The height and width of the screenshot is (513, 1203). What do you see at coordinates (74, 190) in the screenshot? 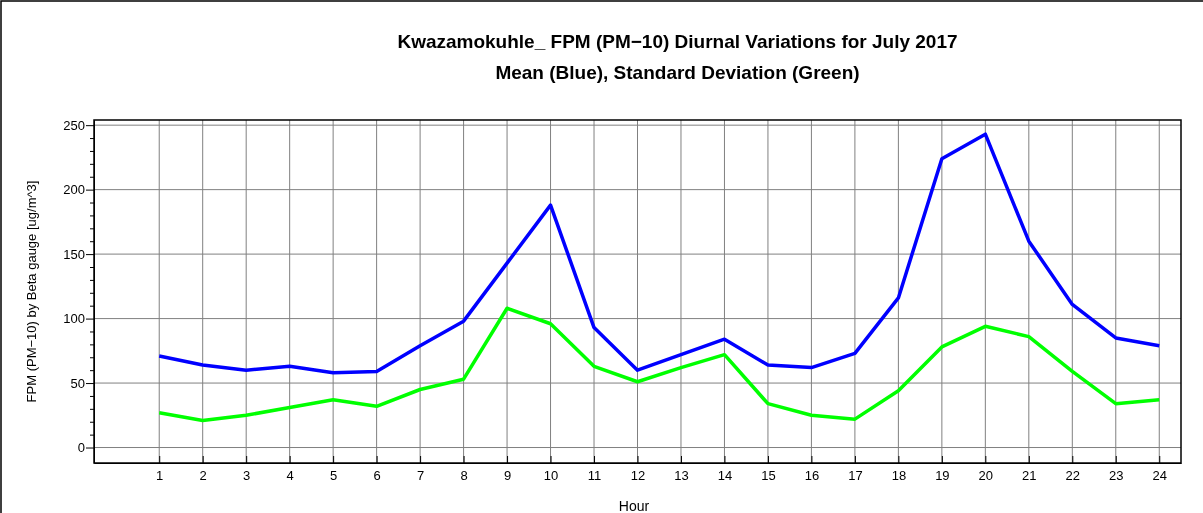
I see `y-tick-label: 200` at bounding box center [74, 190].